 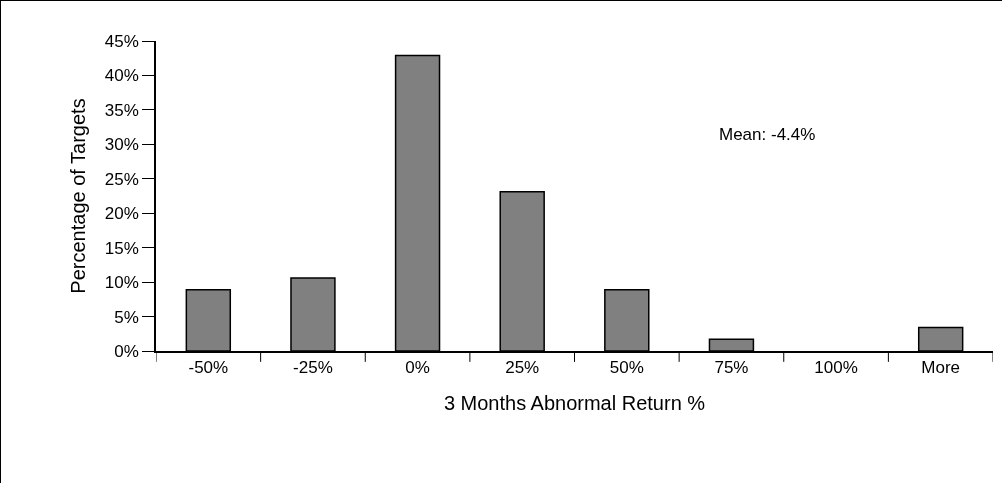 I want to click on y-tick-label: 0%, so click(x=126, y=351).